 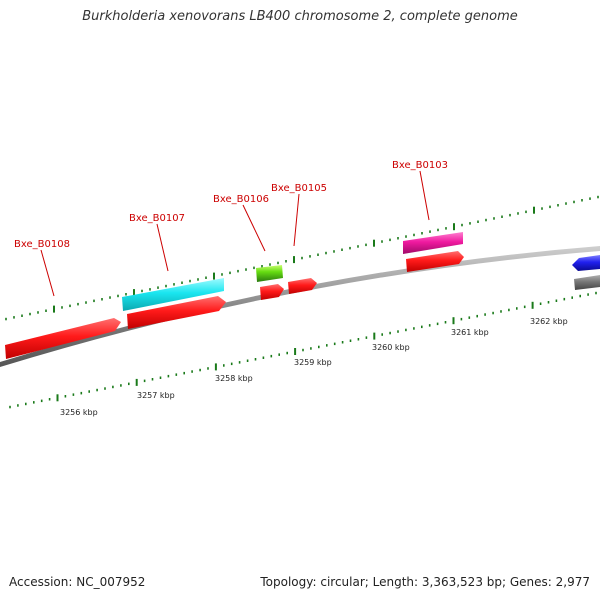 What do you see at coordinates (424, 195) in the screenshot?
I see `leader-bxe-b0103` at bounding box center [424, 195].